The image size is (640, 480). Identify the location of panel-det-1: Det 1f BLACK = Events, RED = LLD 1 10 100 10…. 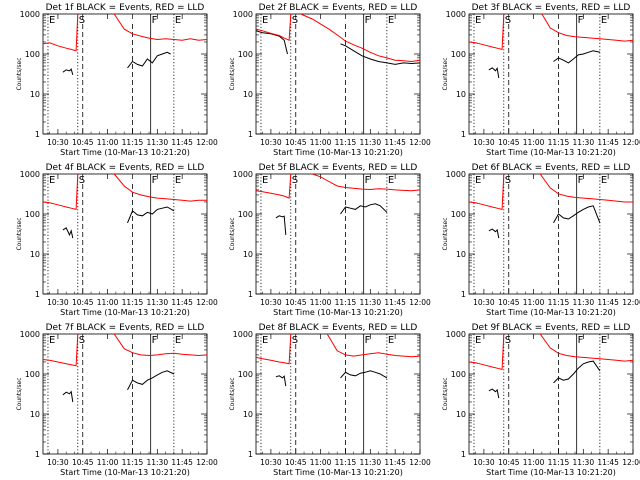
(117, 80).